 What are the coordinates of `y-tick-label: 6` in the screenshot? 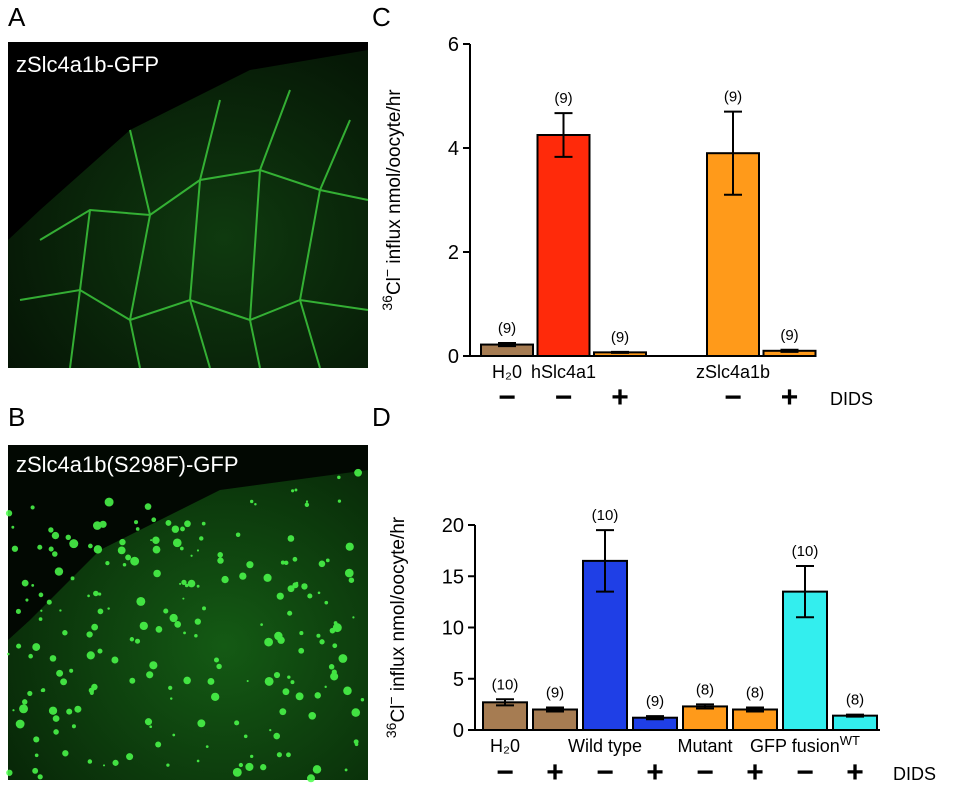 It's located at (453, 45).